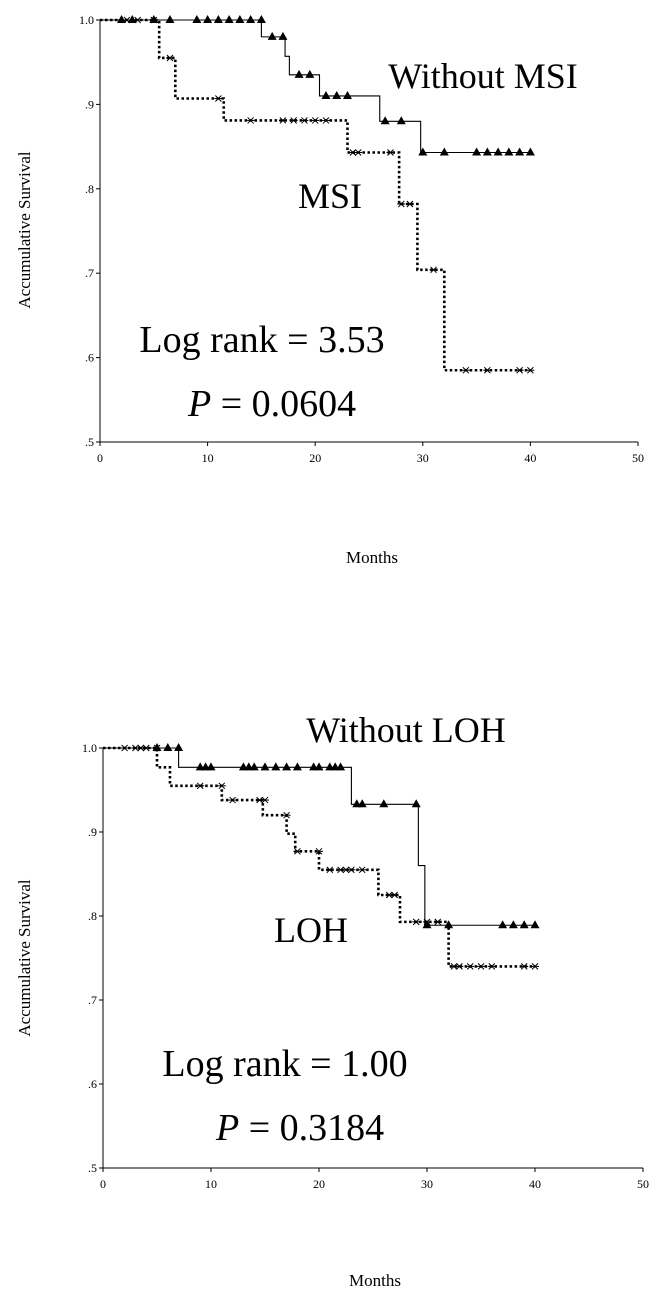  Describe the element at coordinates (406, 730) in the screenshot. I see `series-label: Without LOH` at that location.